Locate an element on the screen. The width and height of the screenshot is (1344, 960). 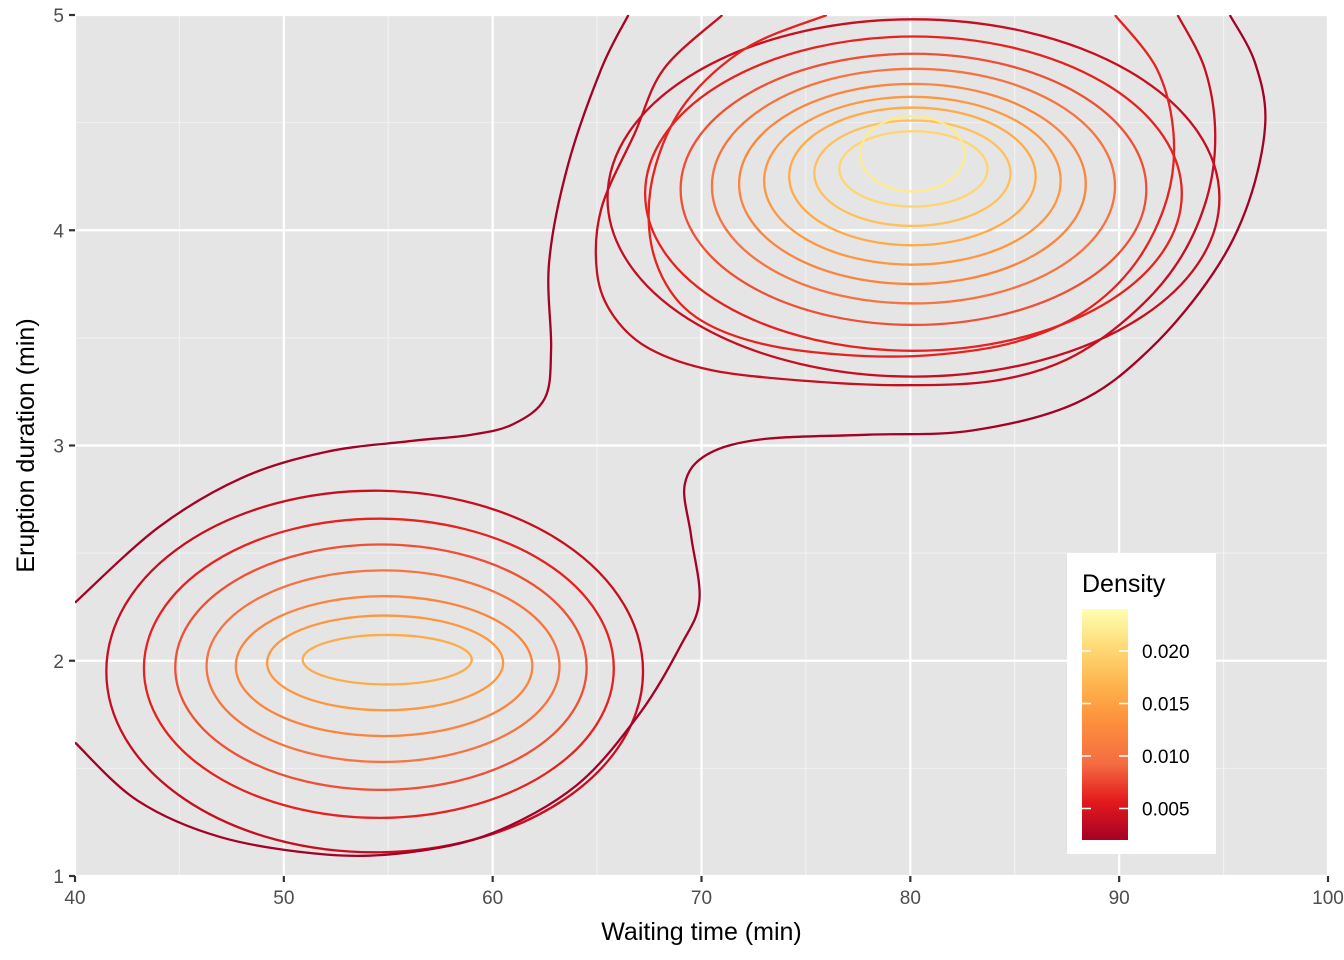
y-axis: 1 2 3 4 5 is located at coordinates (64, 447).